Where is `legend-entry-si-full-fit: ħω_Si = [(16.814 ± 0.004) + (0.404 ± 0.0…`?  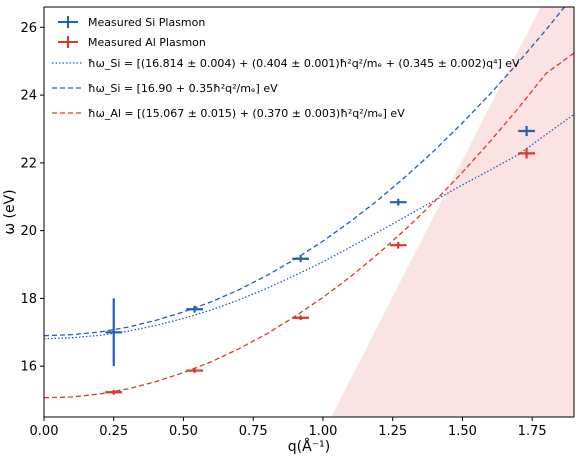 legend-entry-si-full-fit: ħω_Si = [(16.814 ± 0.004) + (0.404 ± 0.0… is located at coordinates (286, 63).